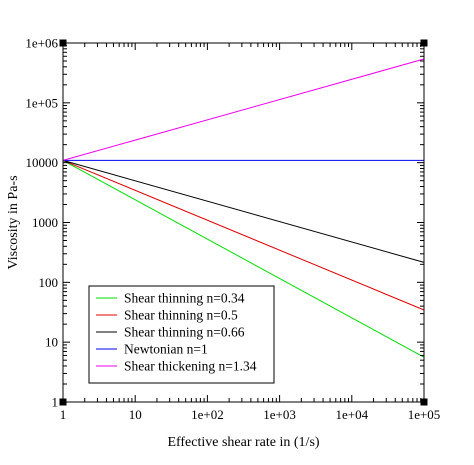 The height and width of the screenshot is (465, 474). I want to click on x-tick-label: 1, so click(63, 414).